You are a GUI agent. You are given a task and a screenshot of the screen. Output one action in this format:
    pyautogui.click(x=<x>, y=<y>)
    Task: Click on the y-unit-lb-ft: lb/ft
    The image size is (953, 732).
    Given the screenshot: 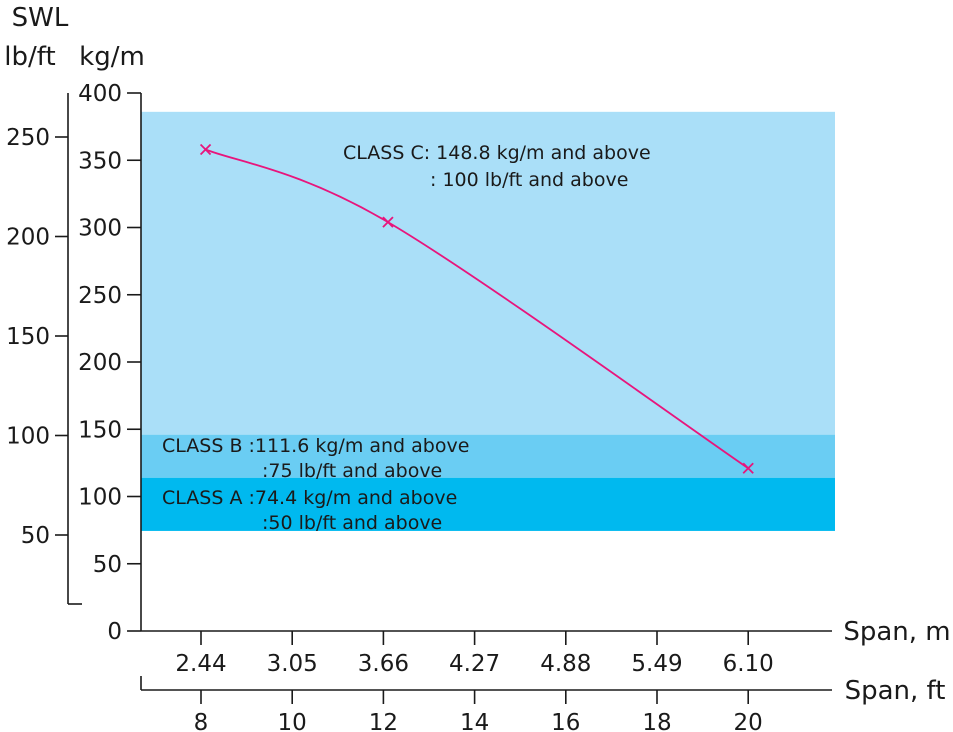 What is the action you would take?
    pyautogui.click(x=29, y=57)
    